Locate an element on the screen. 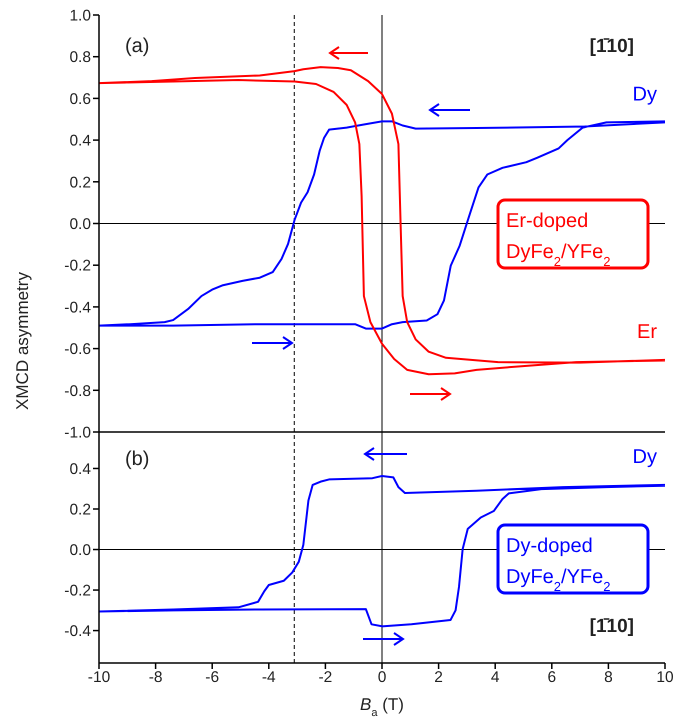  x-tick-label: 10 is located at coordinates (665, 677).